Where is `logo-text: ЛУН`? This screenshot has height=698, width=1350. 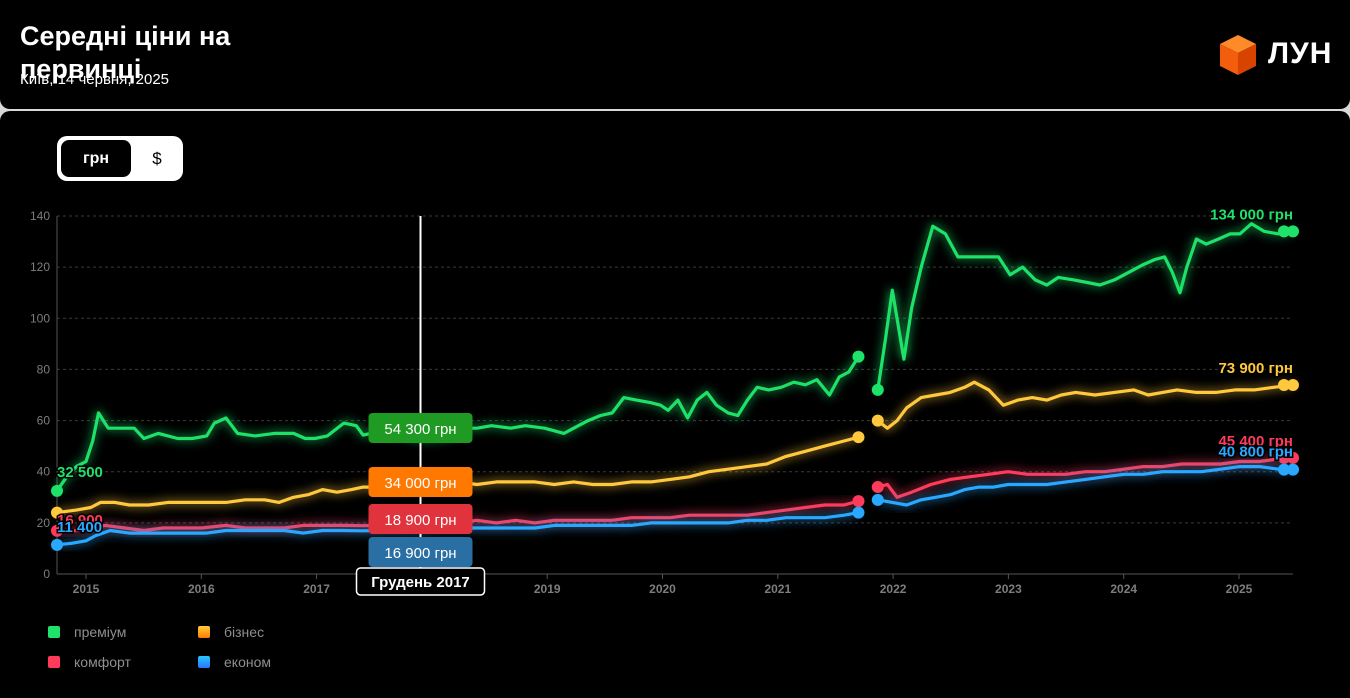
logo-text: ЛУН is located at coordinates (1300, 53).